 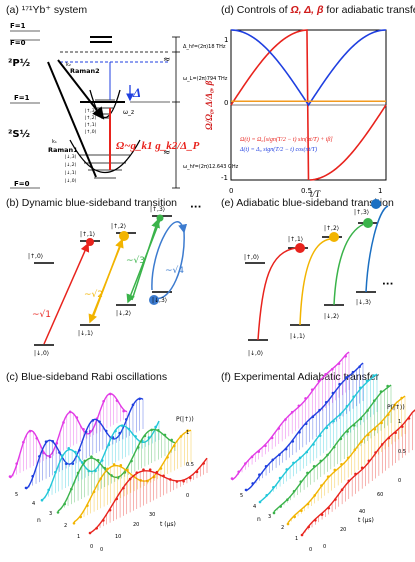 What do you see at coordinates (87, 377) in the screenshot?
I see `panel-c-title: (c) Blue-sideband Rabi oscillations` at bounding box center [87, 377].